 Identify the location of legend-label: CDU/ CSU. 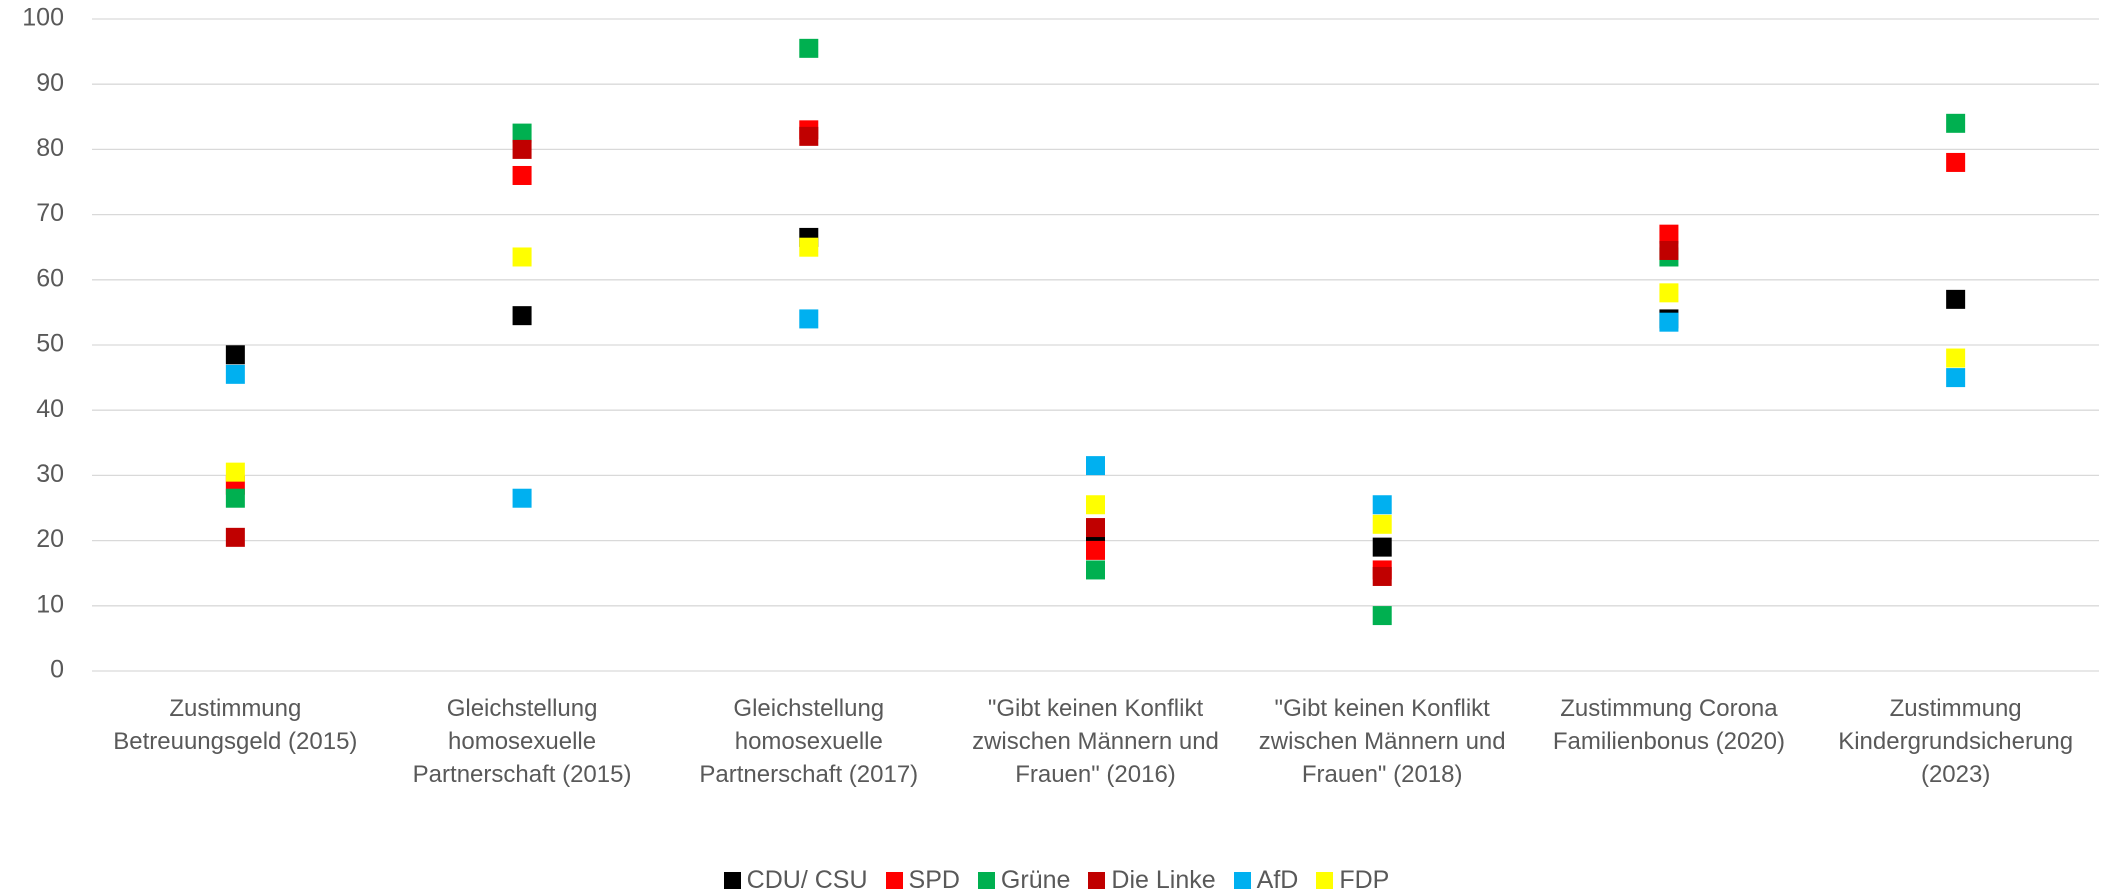
(807, 880).